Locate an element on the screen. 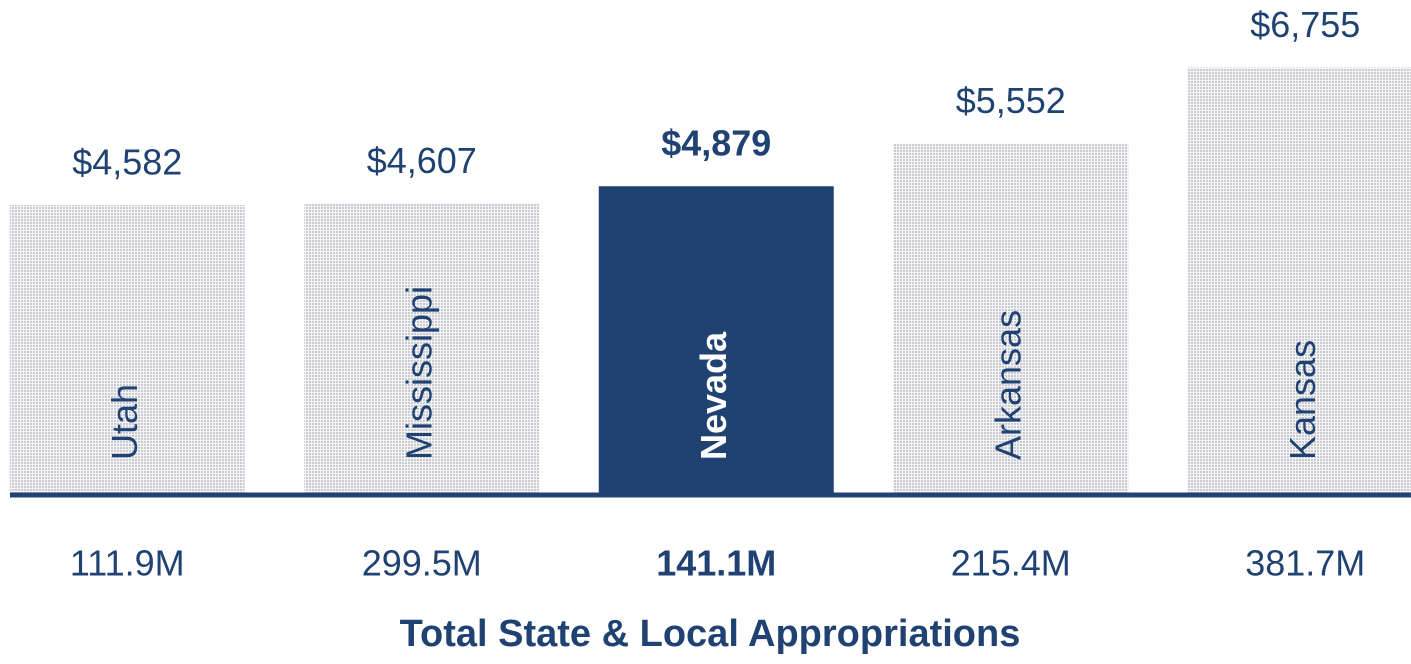 The height and width of the screenshot is (664, 1411). category-label: Nevada is located at coordinates (713, 395).